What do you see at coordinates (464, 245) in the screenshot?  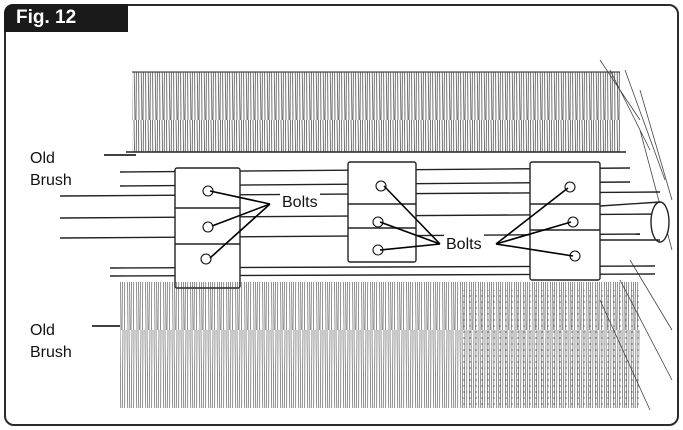 I see `bolts-label-right: Bolts` at bounding box center [464, 245].